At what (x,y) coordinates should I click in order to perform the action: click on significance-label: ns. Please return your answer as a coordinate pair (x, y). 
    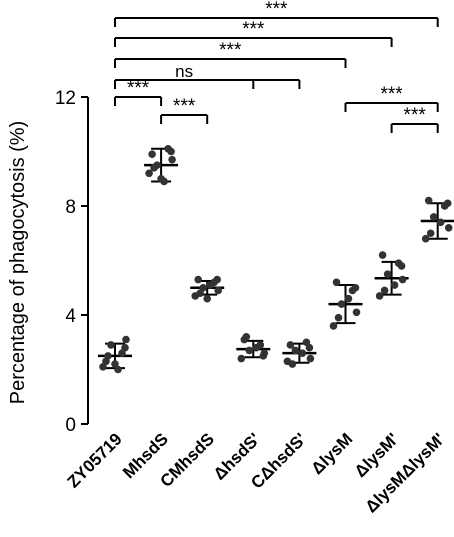
    Looking at the image, I should click on (184, 71).